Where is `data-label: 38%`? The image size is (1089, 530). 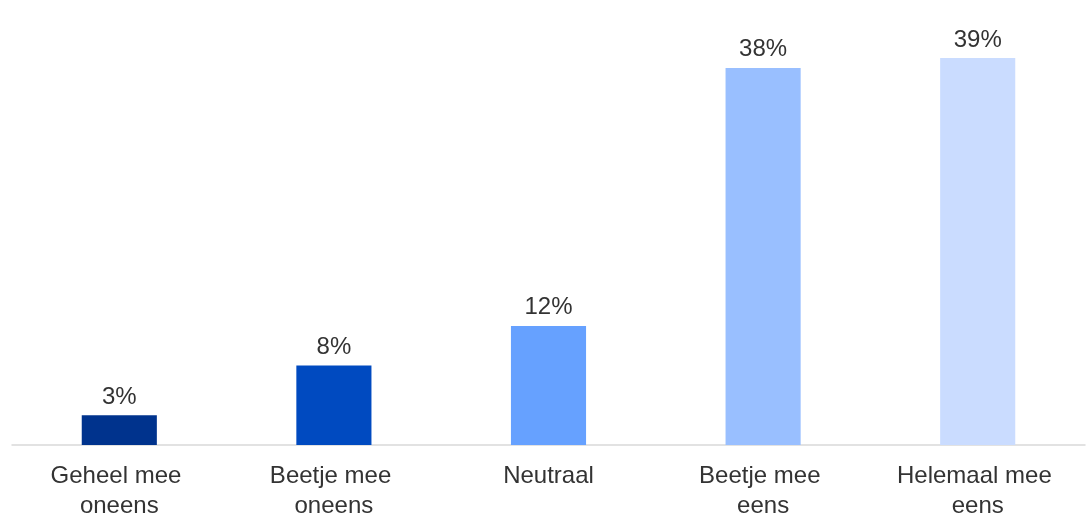
data-label: 38% is located at coordinates (763, 48).